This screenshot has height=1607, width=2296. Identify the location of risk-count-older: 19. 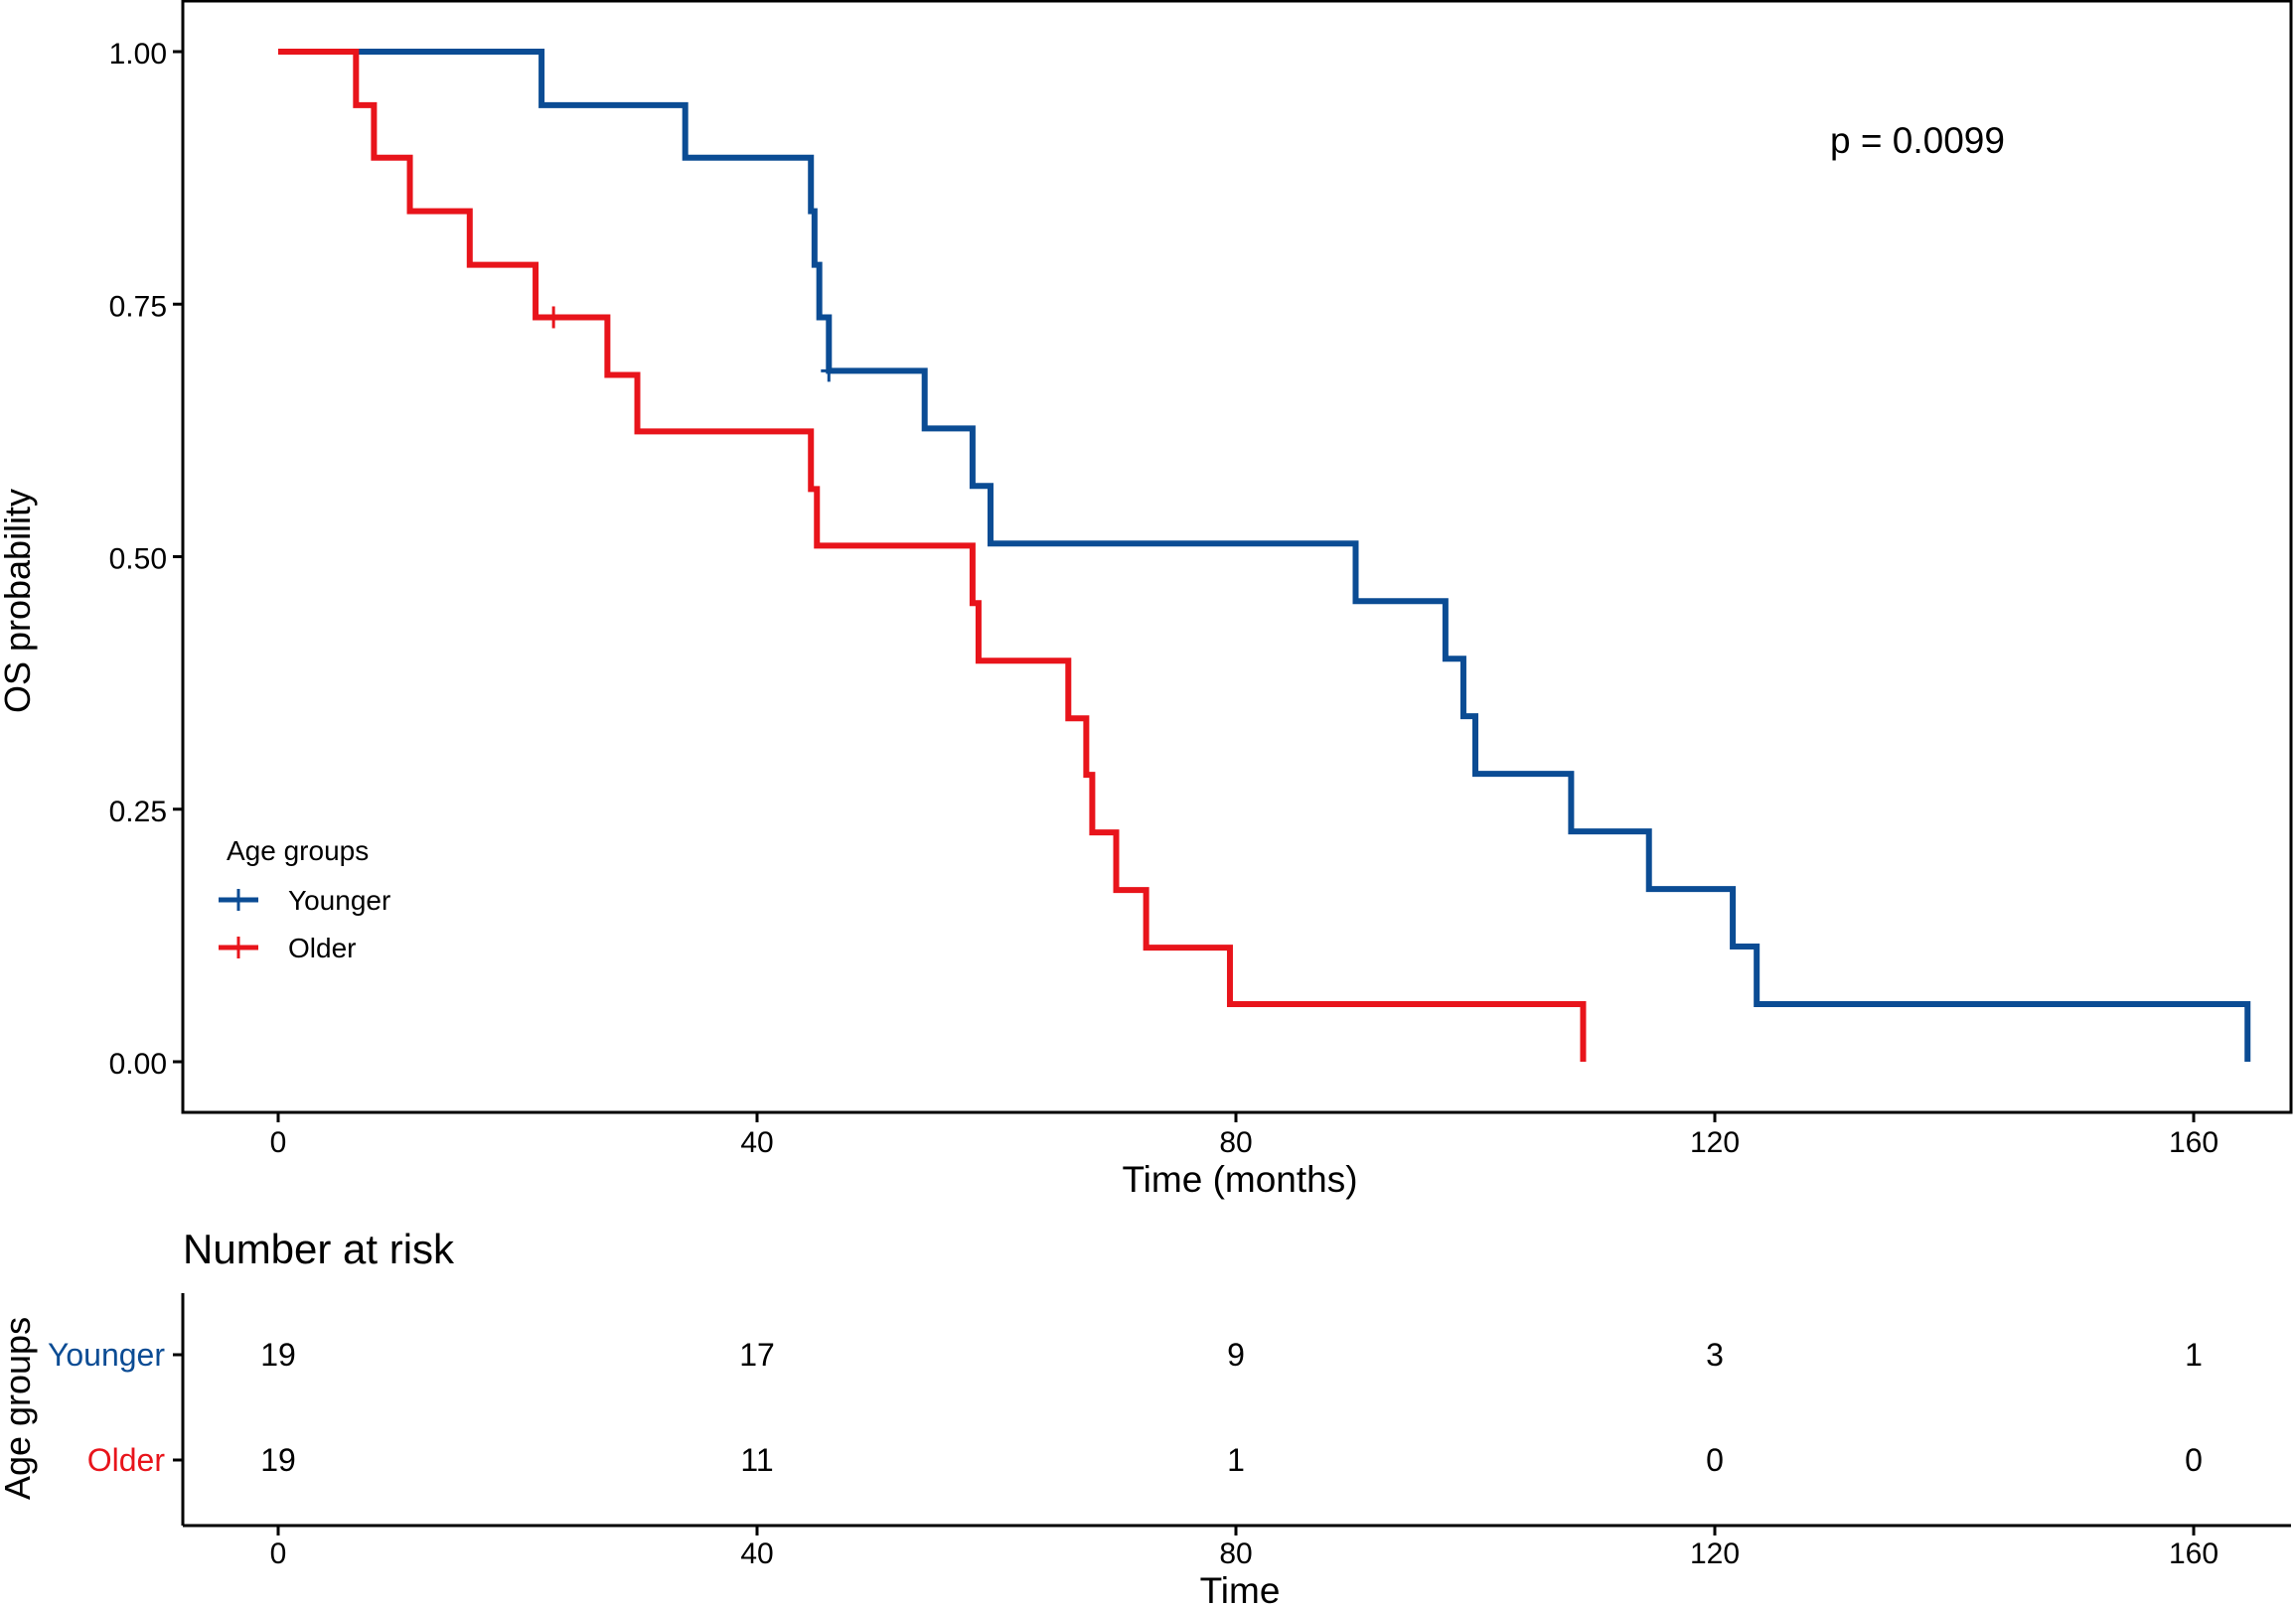
(278, 1460).